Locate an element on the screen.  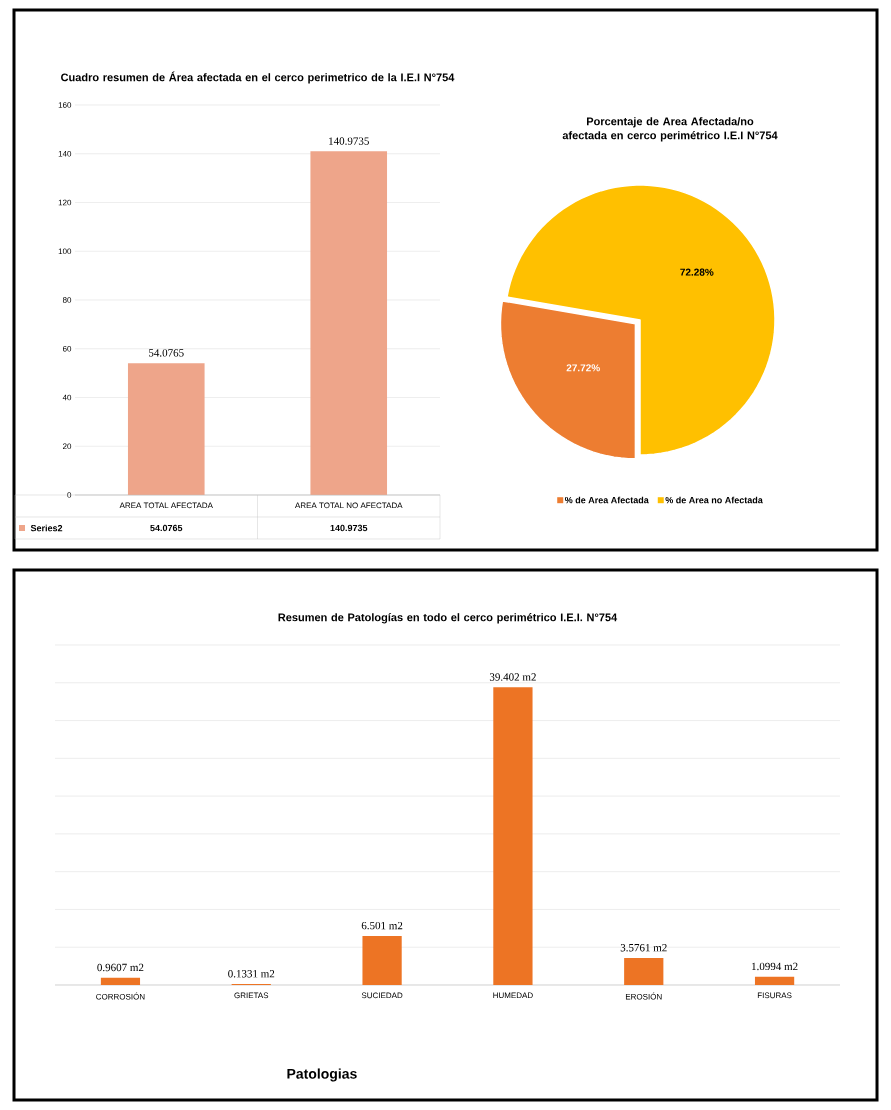
x-tick-label: GRIETAS is located at coordinates (251, 995).